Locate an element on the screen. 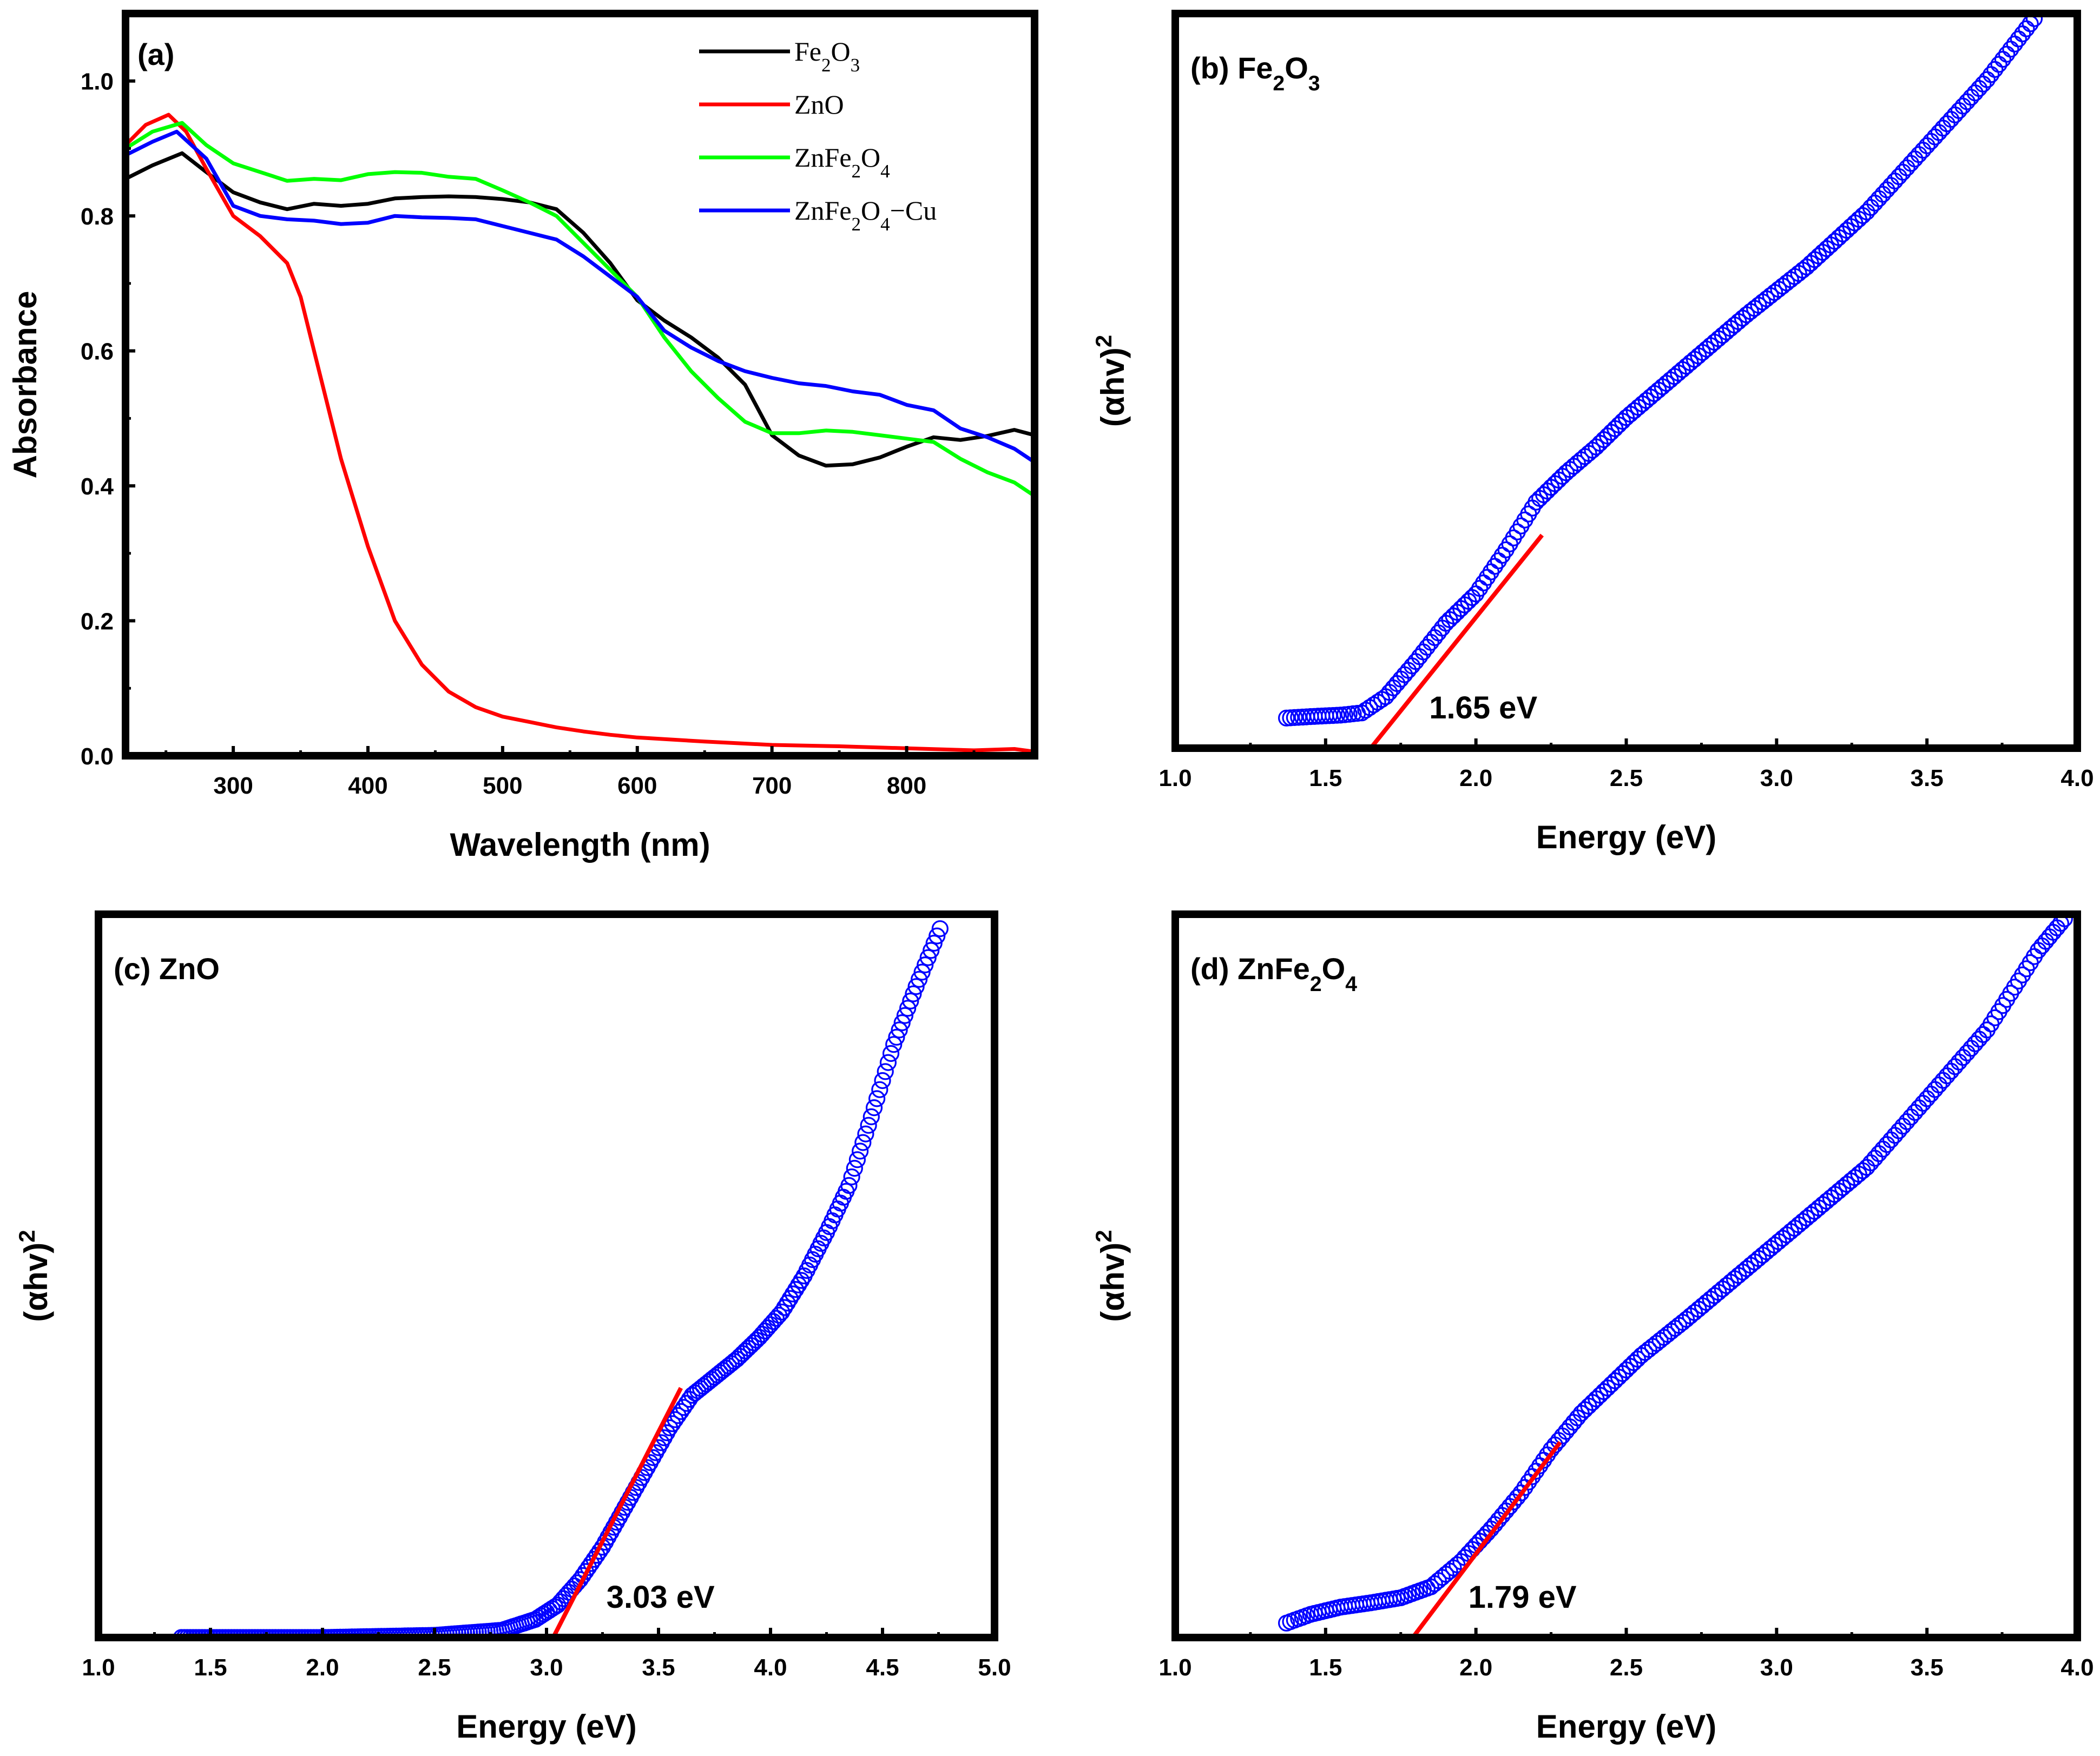 This screenshot has width=2100, height=1756. panel-label-part: 2 is located at coordinates (1316, 984).